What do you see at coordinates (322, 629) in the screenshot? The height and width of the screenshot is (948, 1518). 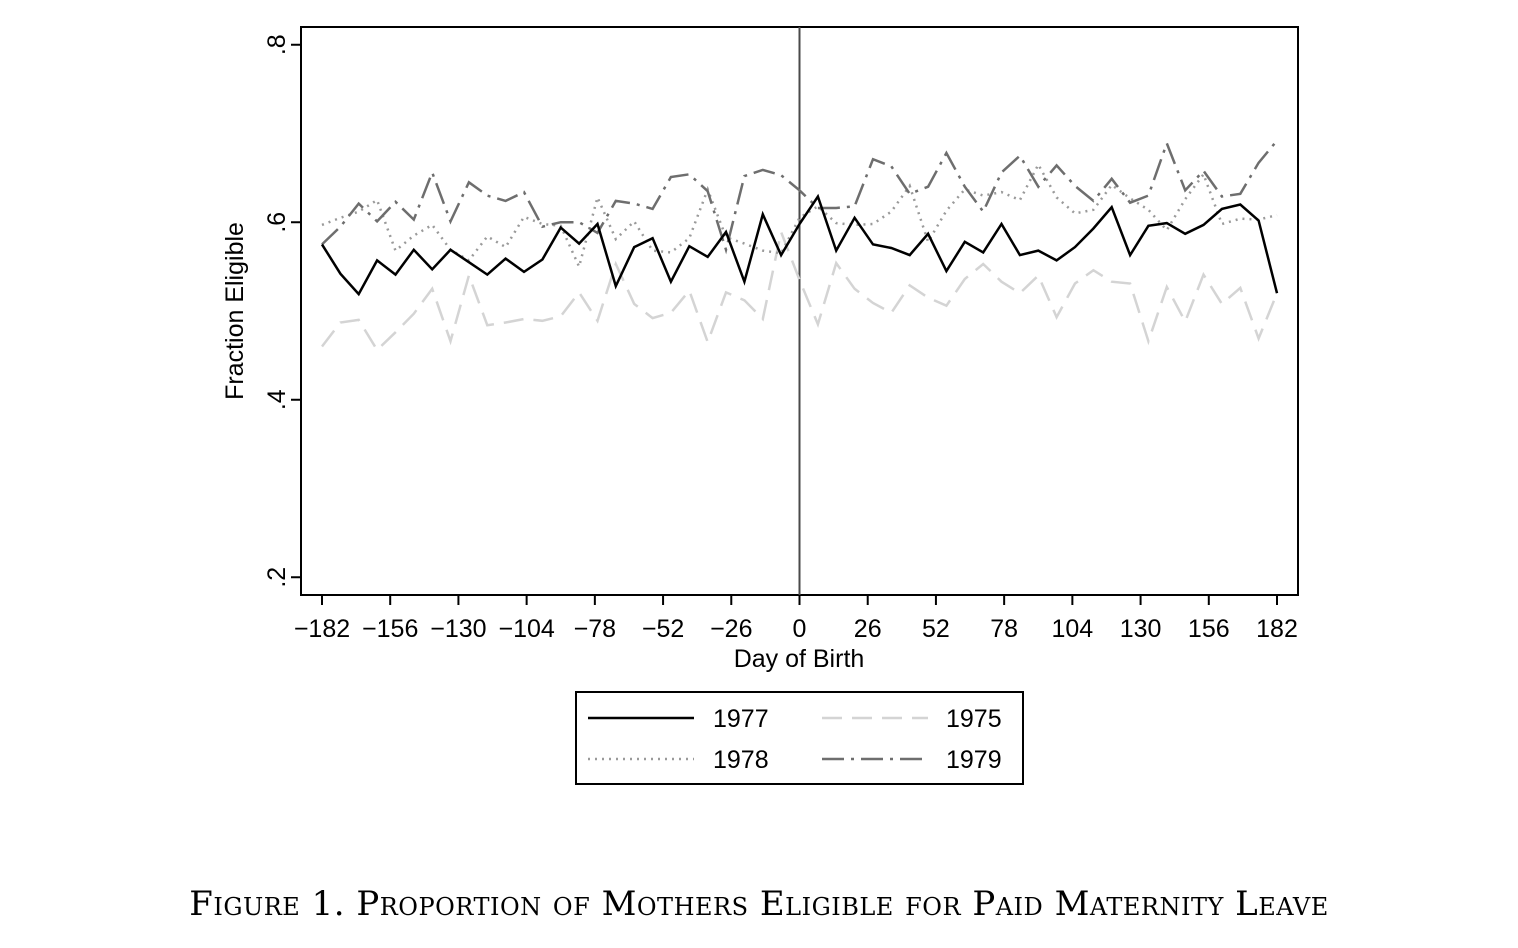 I see `x-tick-label: −182` at bounding box center [322, 629].